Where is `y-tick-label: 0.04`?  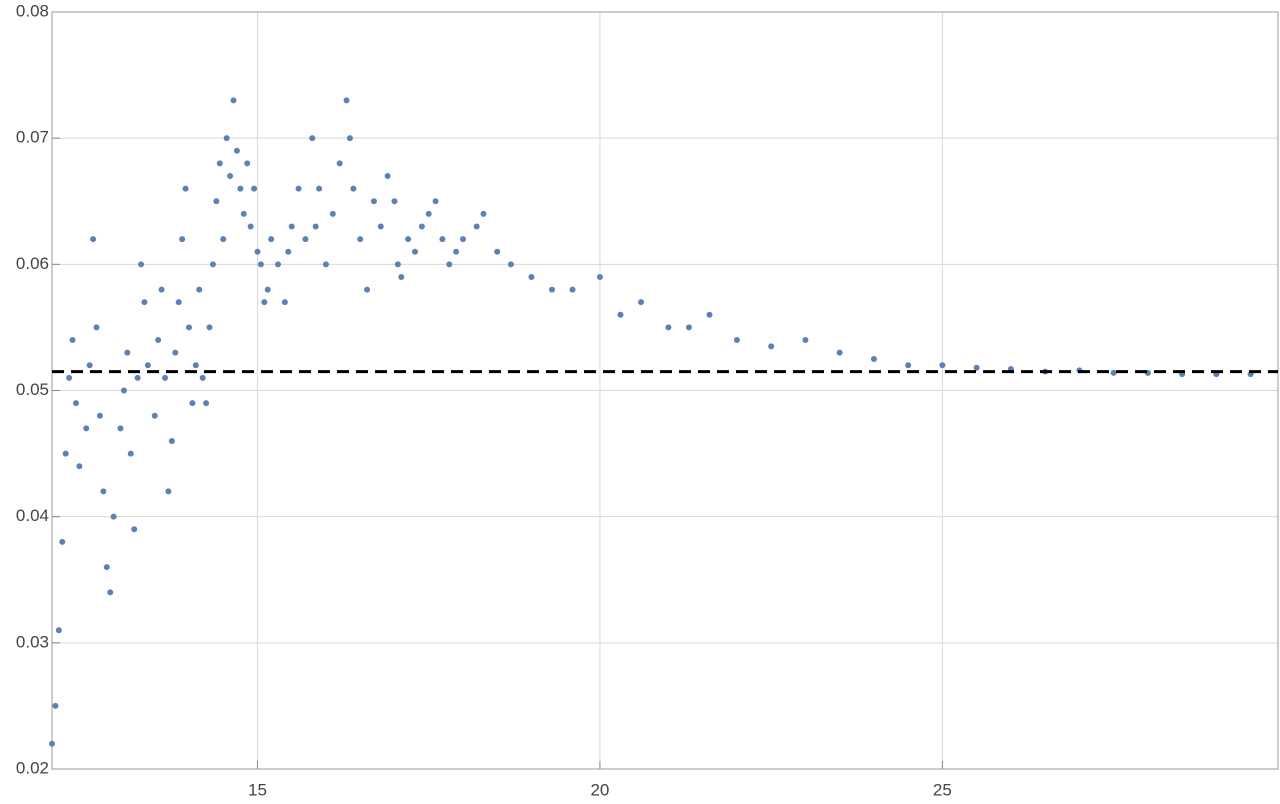
y-tick-label: 0.04 is located at coordinates (32, 515).